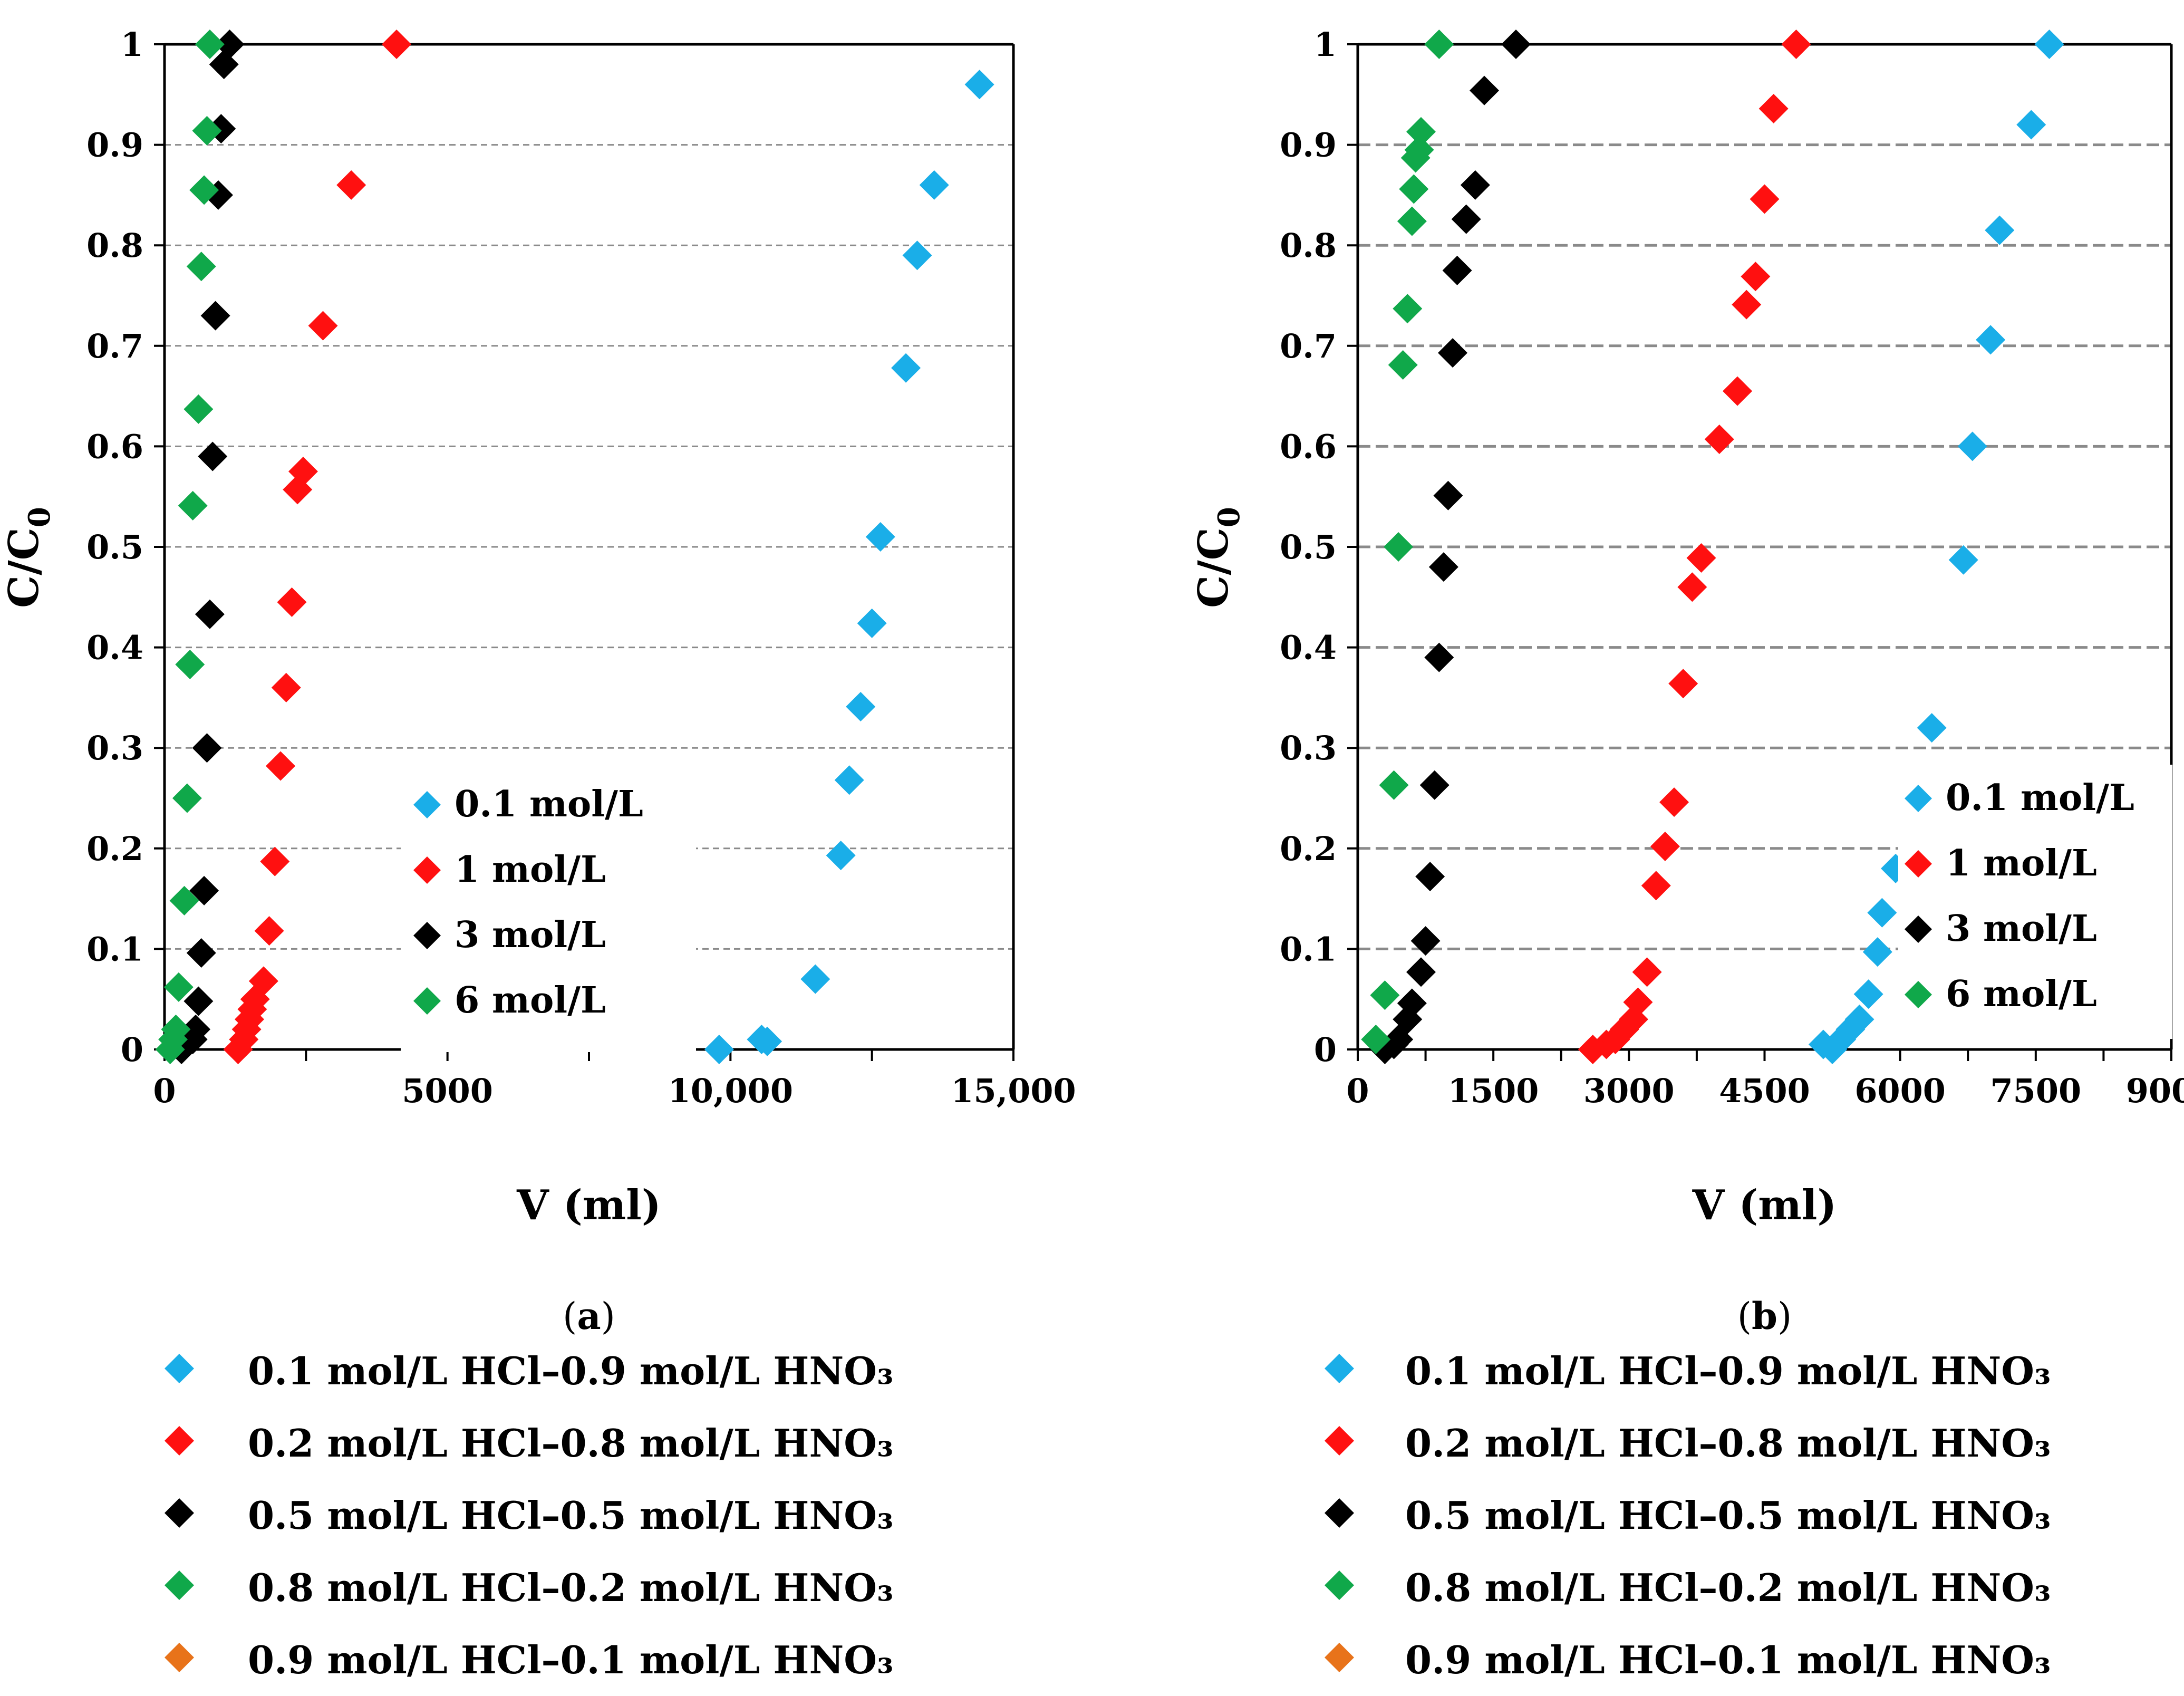  I want to click on legend: 0.1 mol/L 1 mol/L 3 mol/L 6 mol/L, so click(548, 915).